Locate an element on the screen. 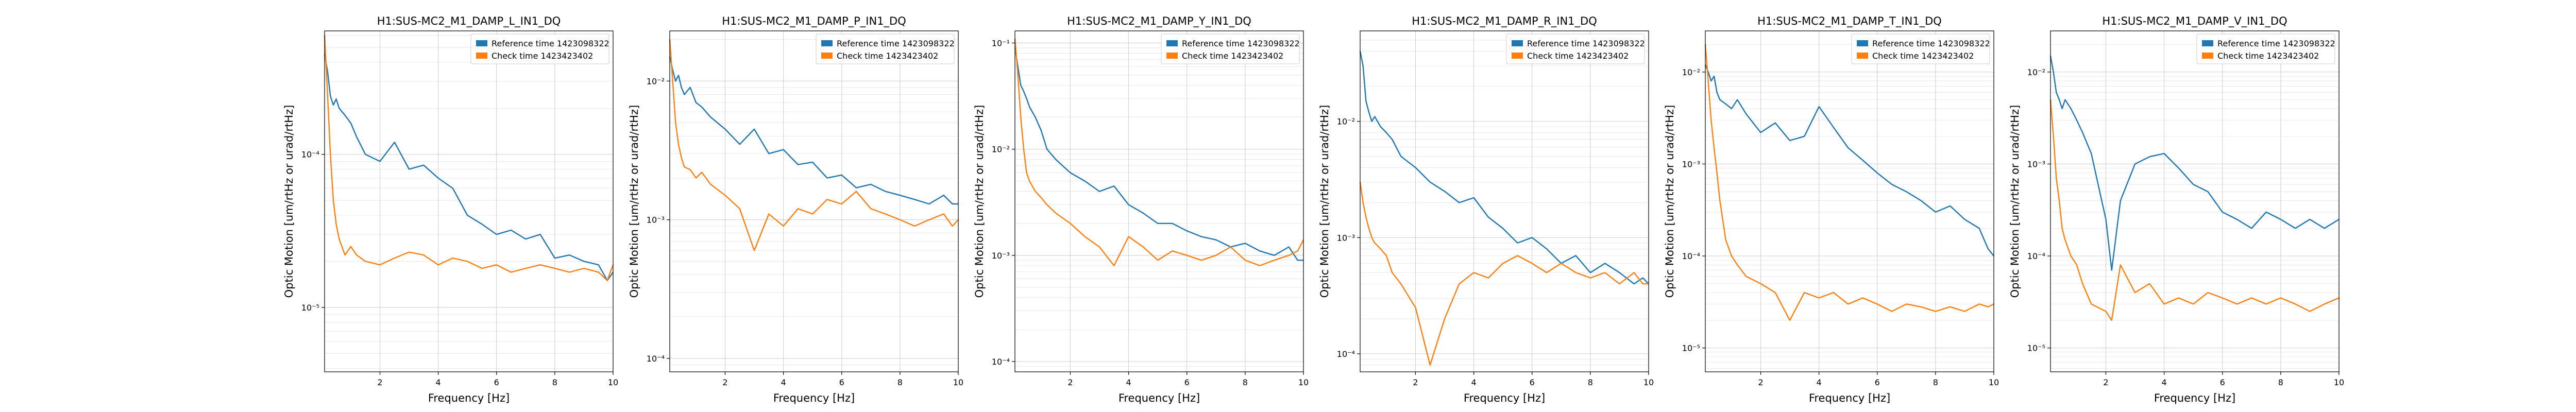 This screenshot has height=412, width=2576. y-tick-label: 10⁻⁵ is located at coordinates (2036, 349).